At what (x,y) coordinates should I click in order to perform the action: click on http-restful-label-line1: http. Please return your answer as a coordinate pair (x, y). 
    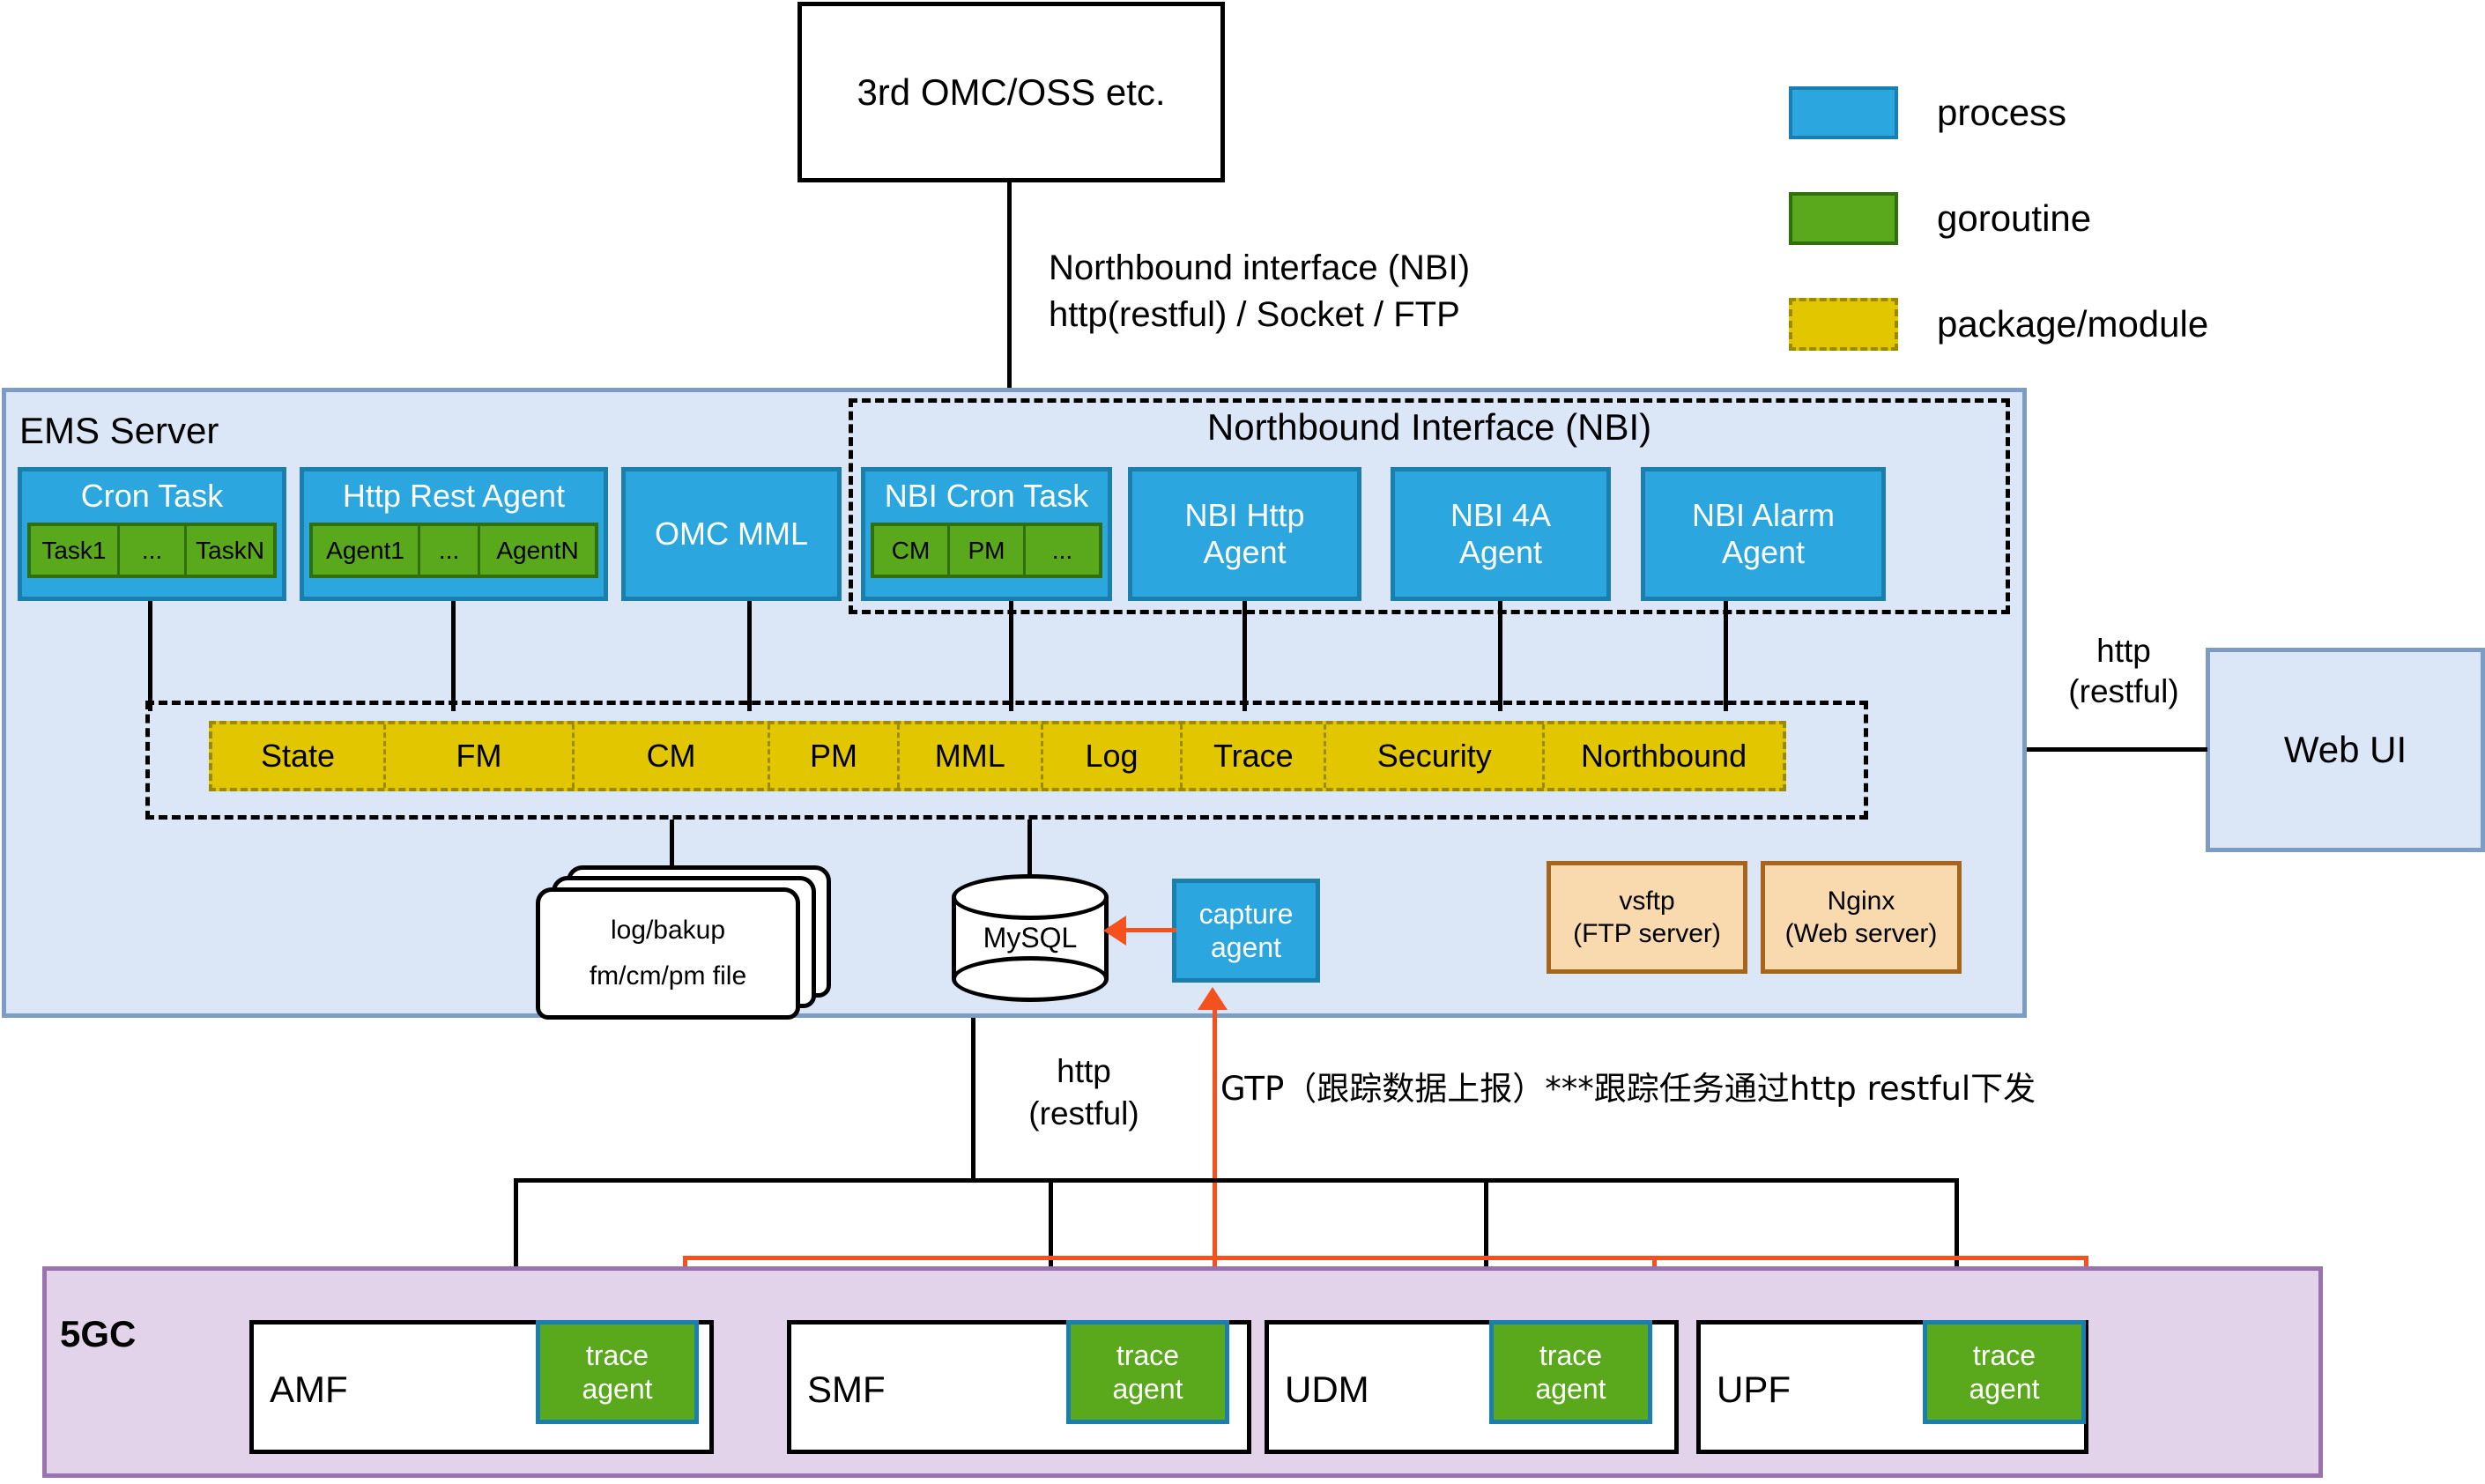
    Looking at the image, I should click on (1084, 1071).